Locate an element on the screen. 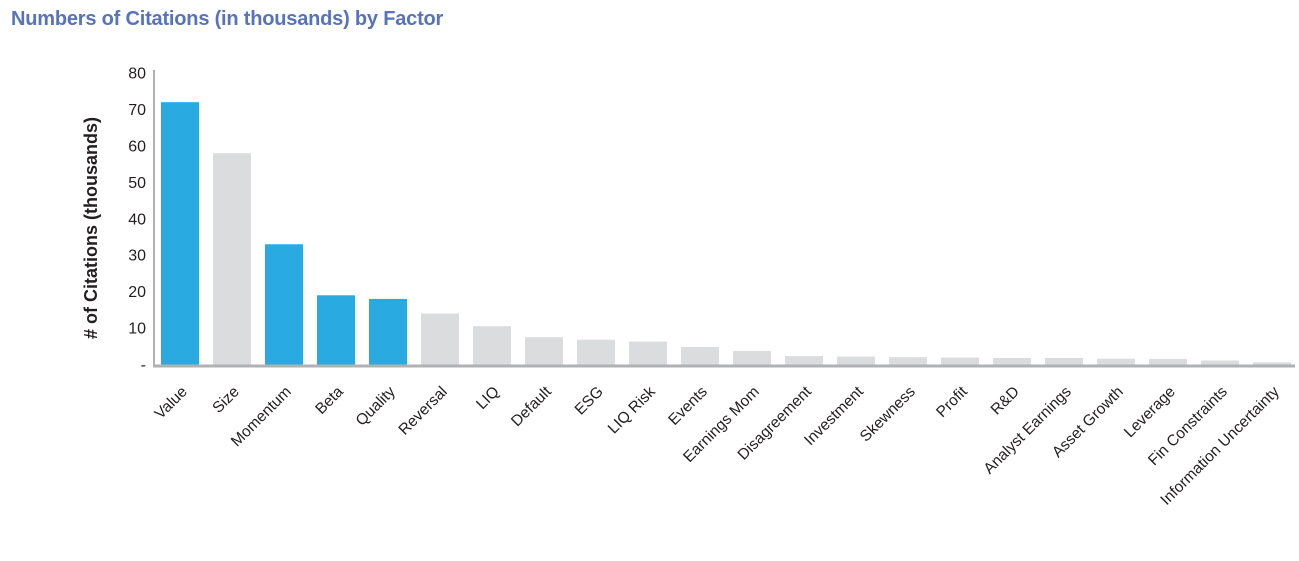 The width and height of the screenshot is (1299, 561). x-category-label: Size is located at coordinates (225, 399).